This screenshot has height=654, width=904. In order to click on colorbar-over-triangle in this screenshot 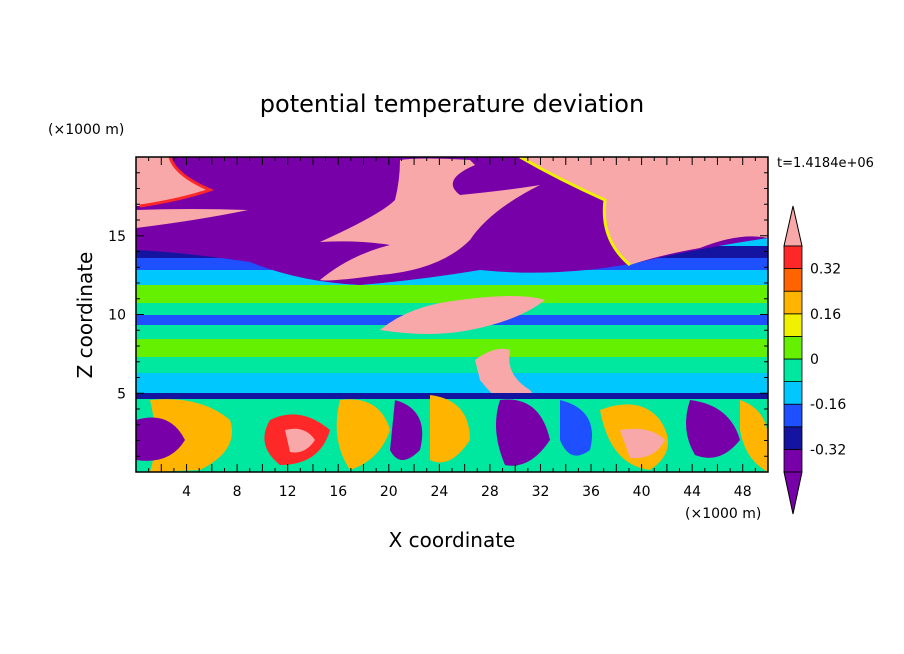, I will do `click(793, 226)`.